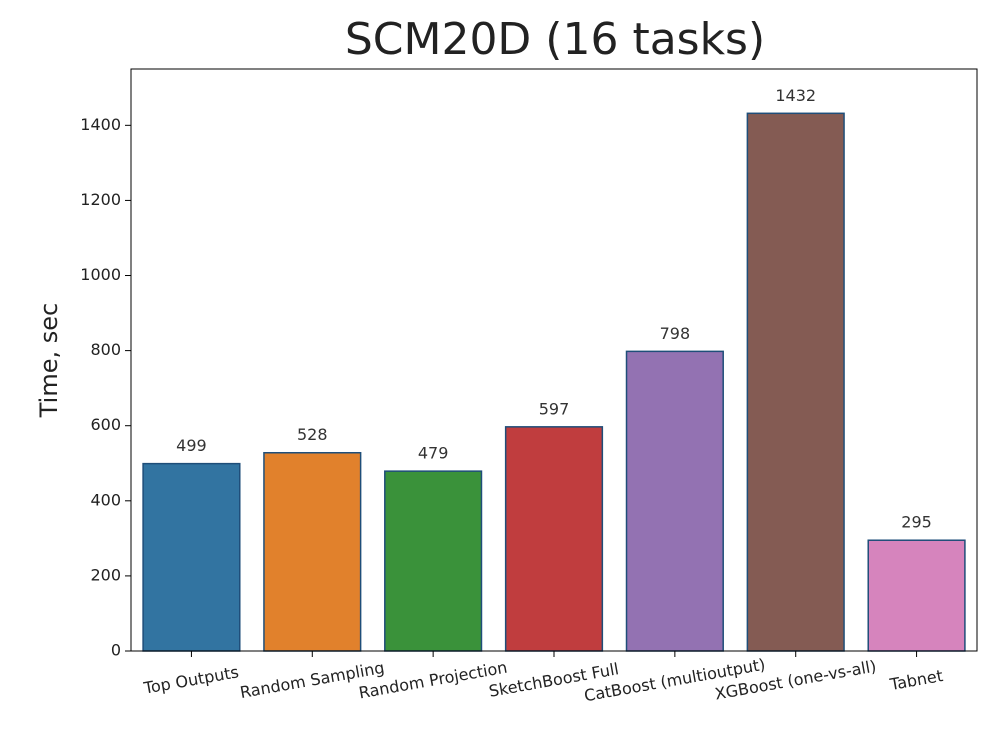  Describe the element at coordinates (116, 650) in the screenshot. I see `y-tick-label: 0` at that location.